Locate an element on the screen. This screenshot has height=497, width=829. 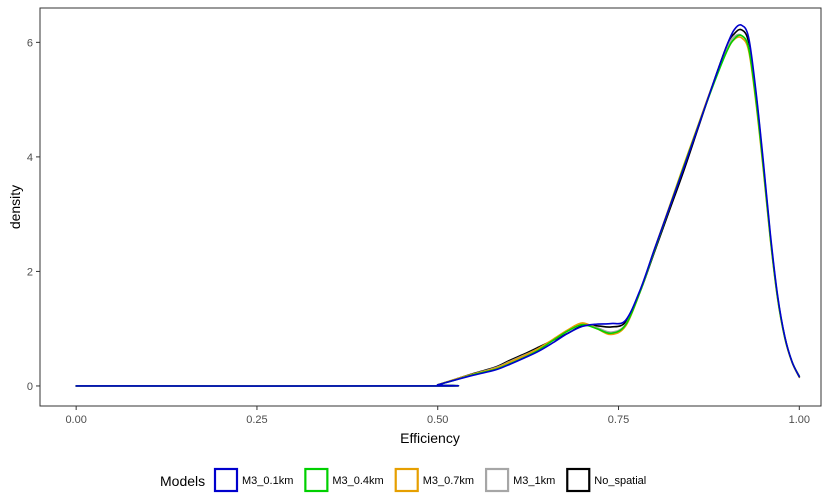
legend-key-m3-0-7km is located at coordinates (406, 480).